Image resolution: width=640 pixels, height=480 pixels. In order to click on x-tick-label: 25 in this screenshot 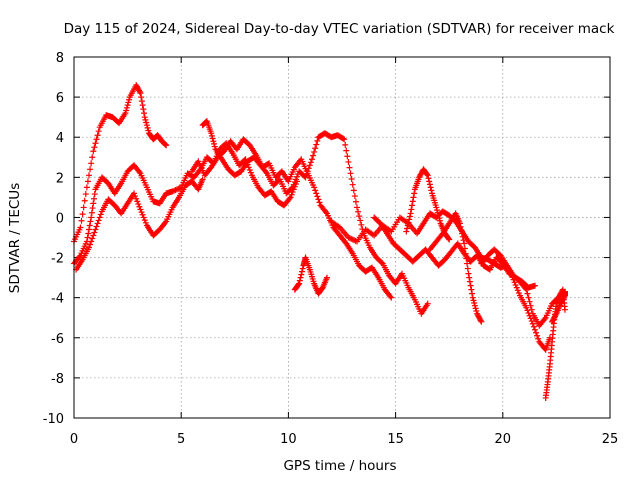, I will do `click(610, 439)`.